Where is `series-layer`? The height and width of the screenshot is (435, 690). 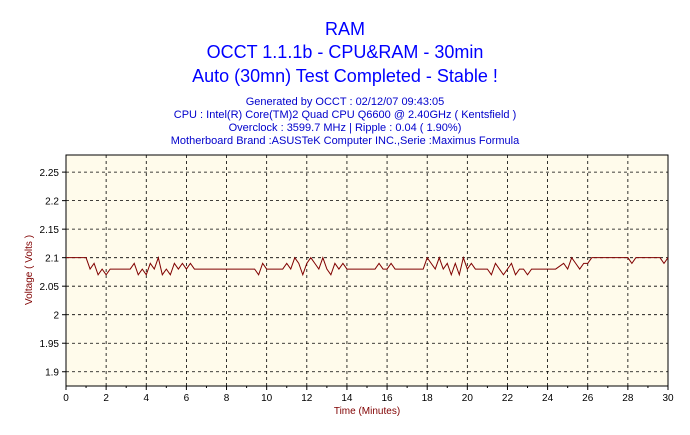 series-layer is located at coordinates (367, 266).